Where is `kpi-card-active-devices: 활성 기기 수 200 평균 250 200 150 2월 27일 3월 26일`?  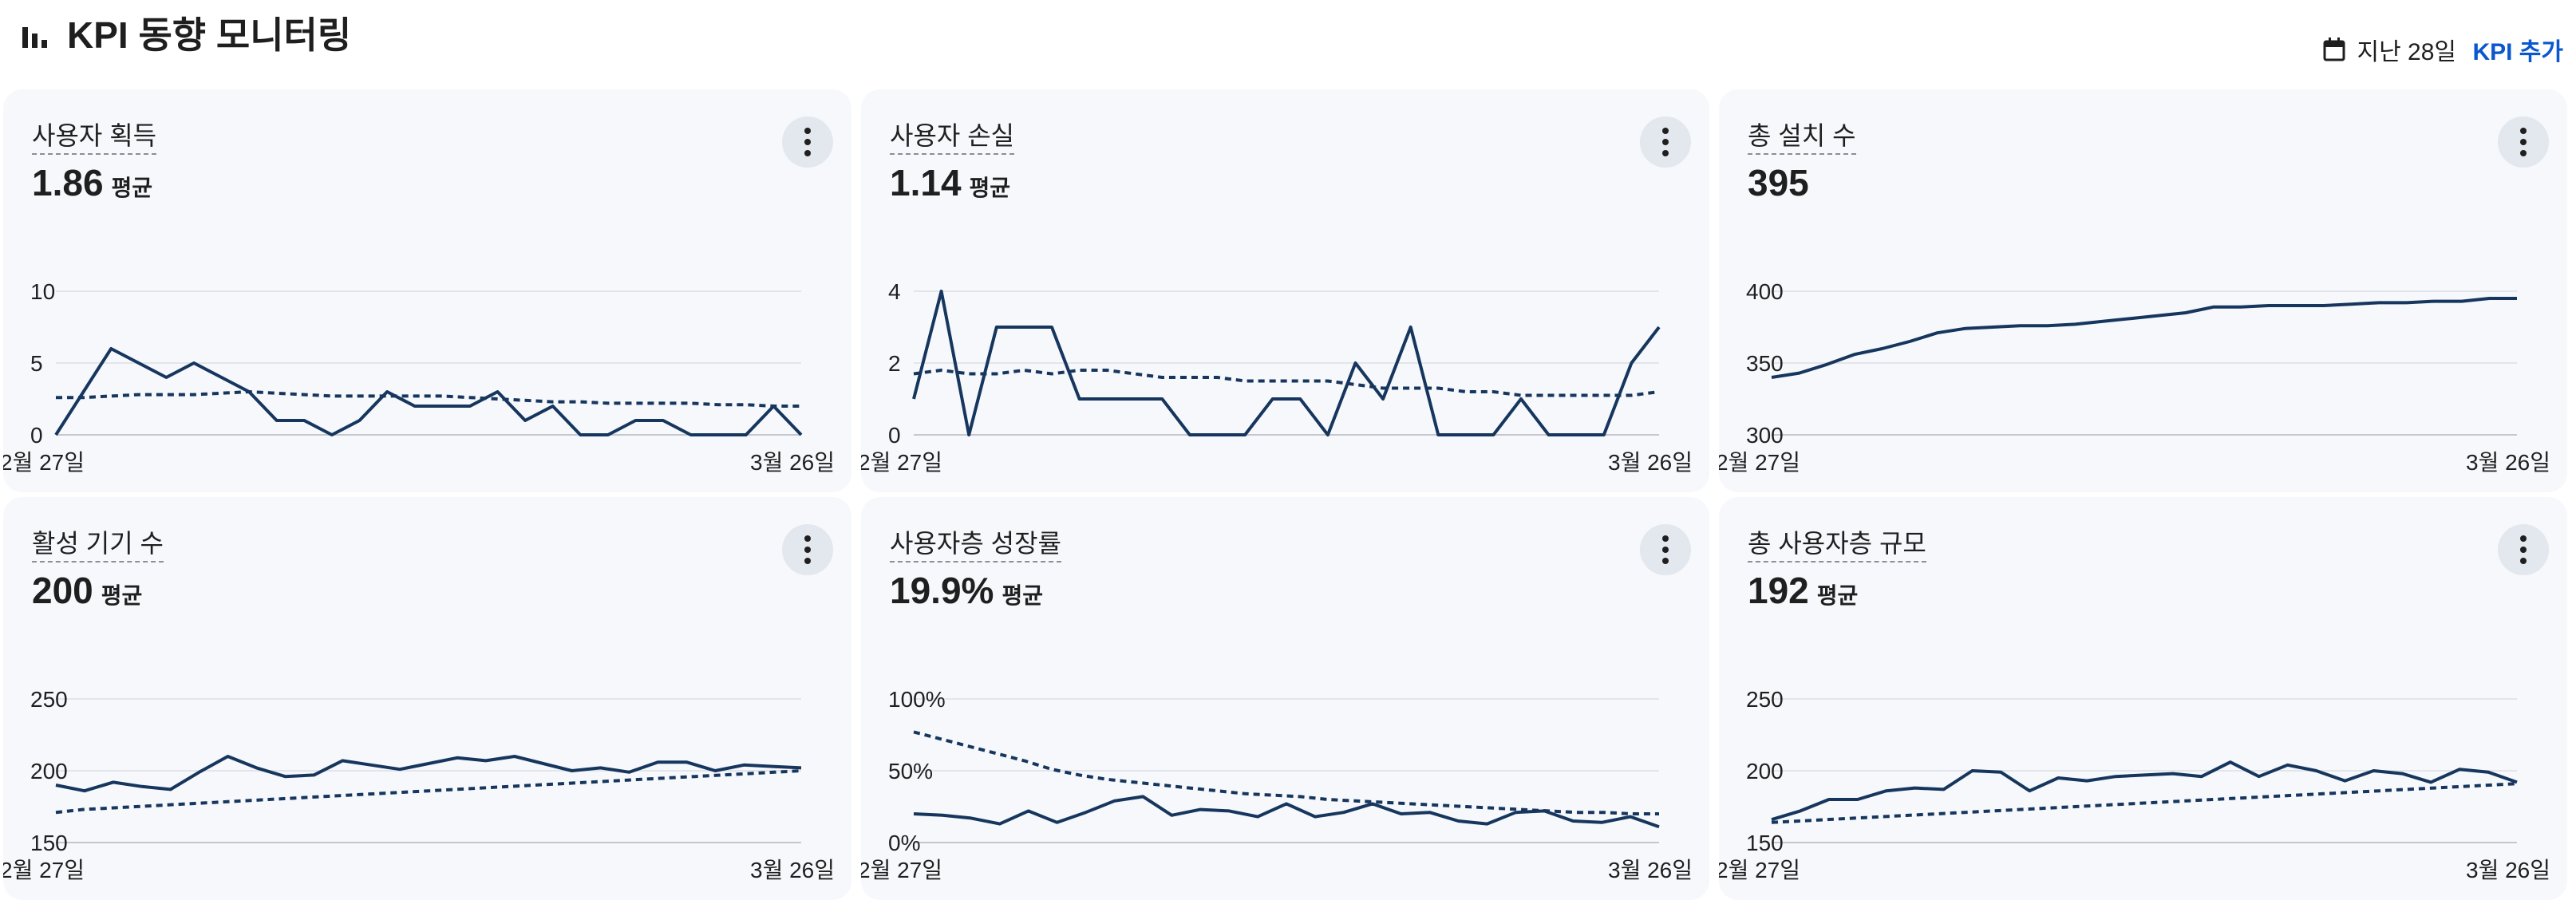 kpi-card-active-devices: 활성 기기 수 200 평균 250 200 150 2월 27일 3월 26일 is located at coordinates (427, 698).